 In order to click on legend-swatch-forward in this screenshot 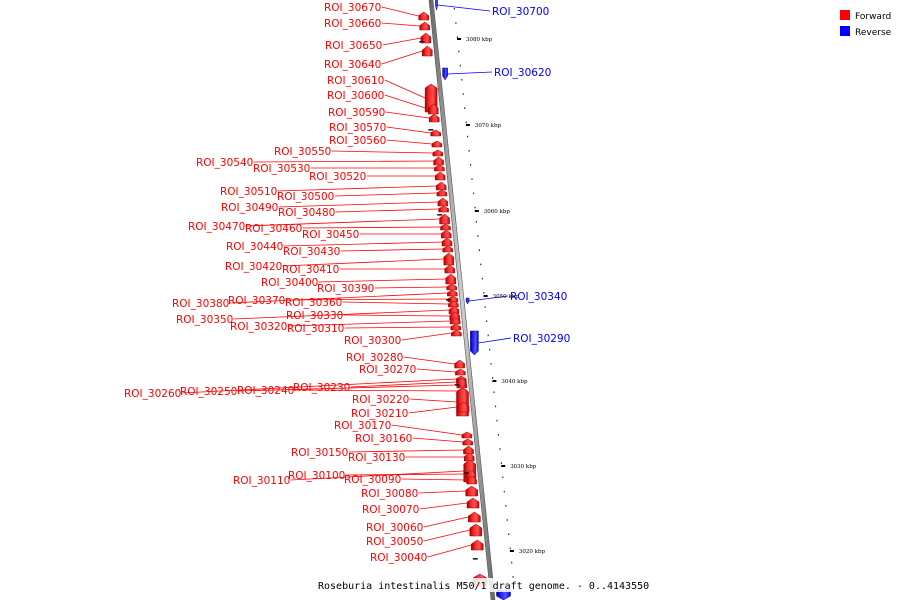, I will do `click(845, 15)`.